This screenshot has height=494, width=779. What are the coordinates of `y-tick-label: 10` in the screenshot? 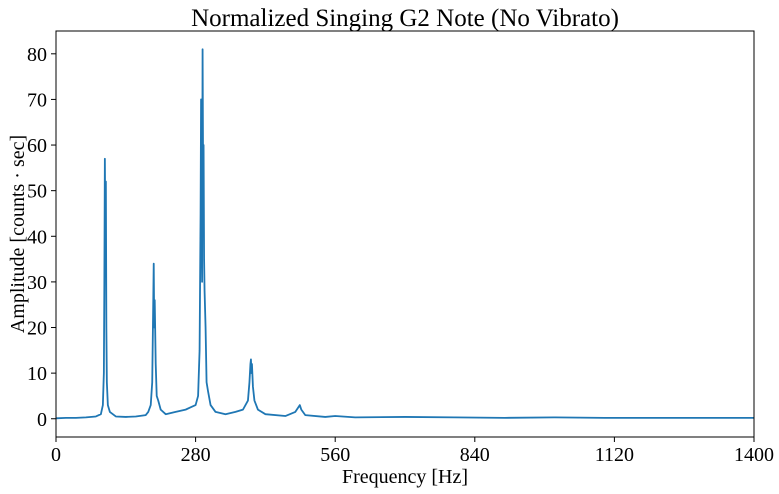 It's located at (37, 374).